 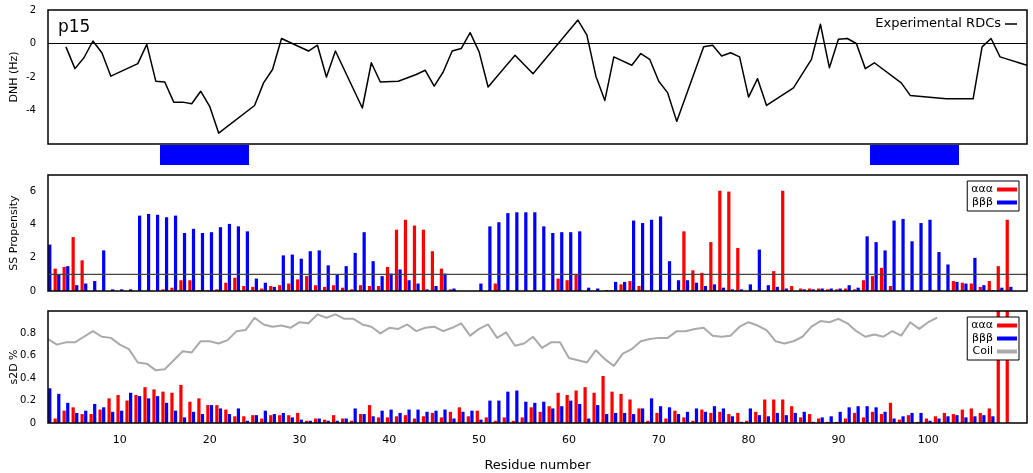 What do you see at coordinates (982, 351) in the screenshot?
I see `legend-label: Coil` at bounding box center [982, 351].